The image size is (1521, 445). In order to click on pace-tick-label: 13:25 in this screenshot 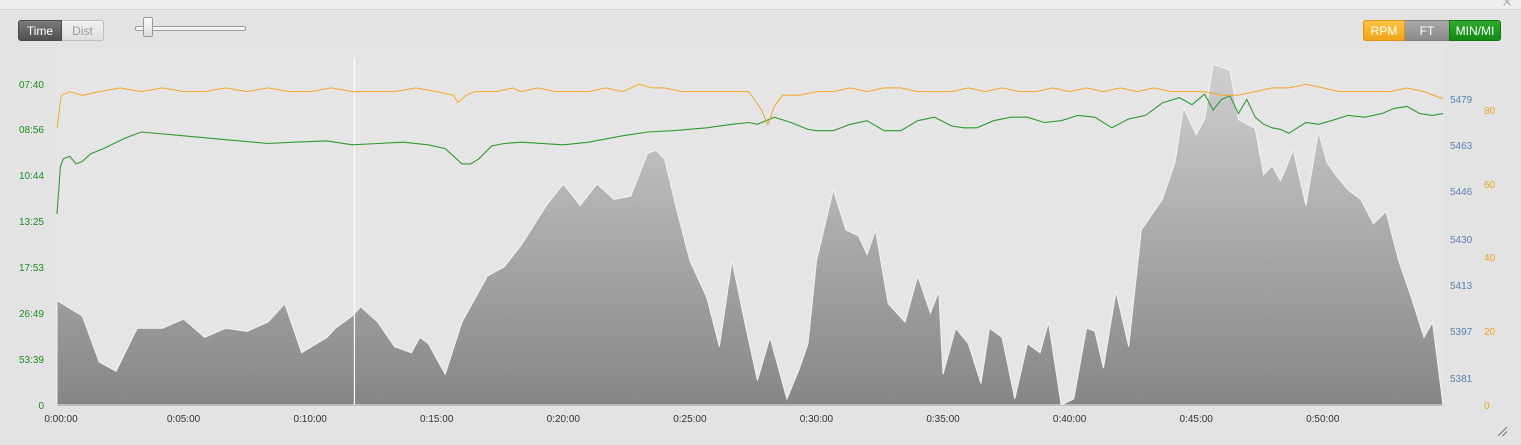, I will do `click(31, 222)`.